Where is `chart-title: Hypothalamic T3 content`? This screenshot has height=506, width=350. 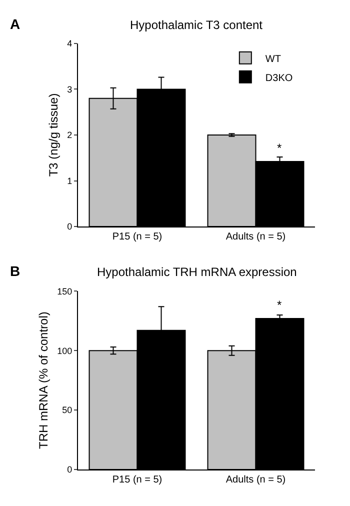 chart-title: Hypothalamic T3 content is located at coordinates (197, 25).